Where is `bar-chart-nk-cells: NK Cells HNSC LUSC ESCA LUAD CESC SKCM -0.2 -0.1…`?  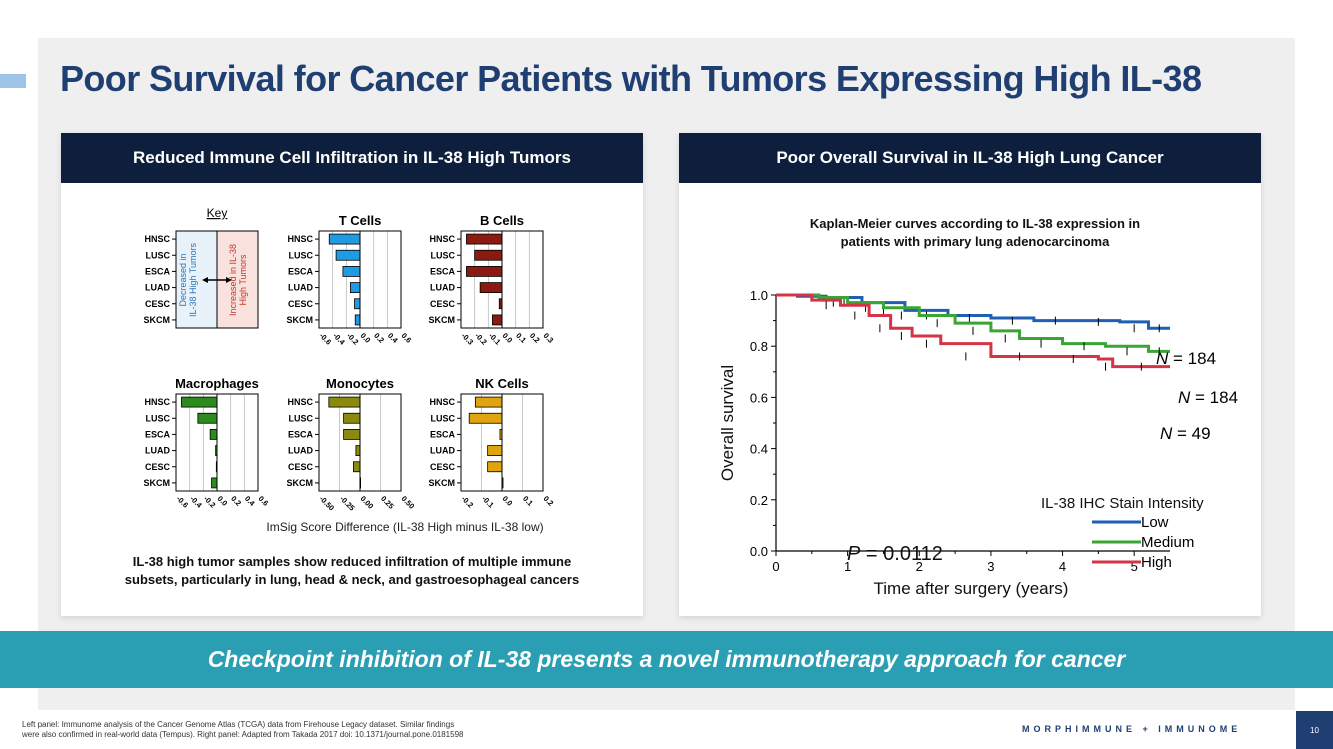 bar-chart-nk-cells: NK Cells HNSC LUSC ESCA LUAD CESC SKCM -0.2 -0.1… is located at coordinates (492, 443).